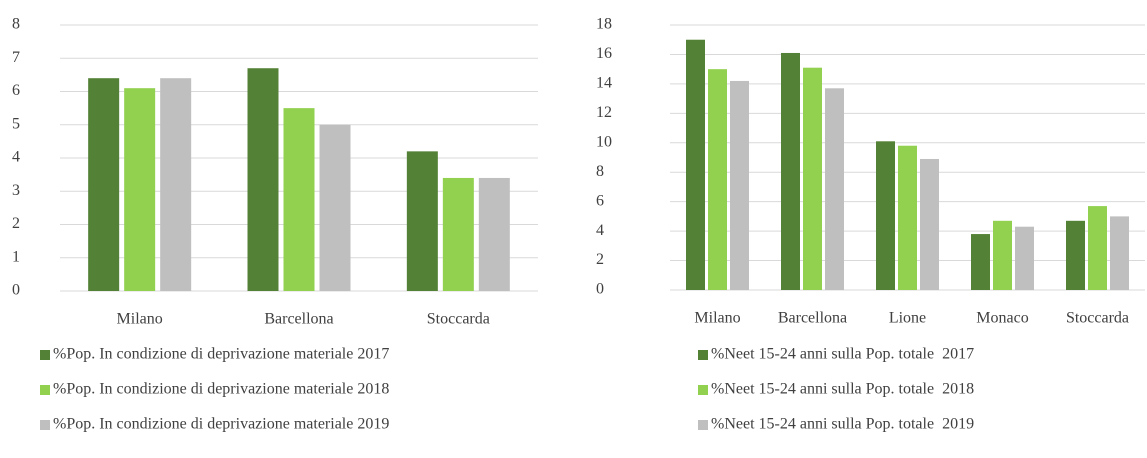 The width and height of the screenshot is (1147, 458). I want to click on y-tick-label: 14, so click(604, 83).